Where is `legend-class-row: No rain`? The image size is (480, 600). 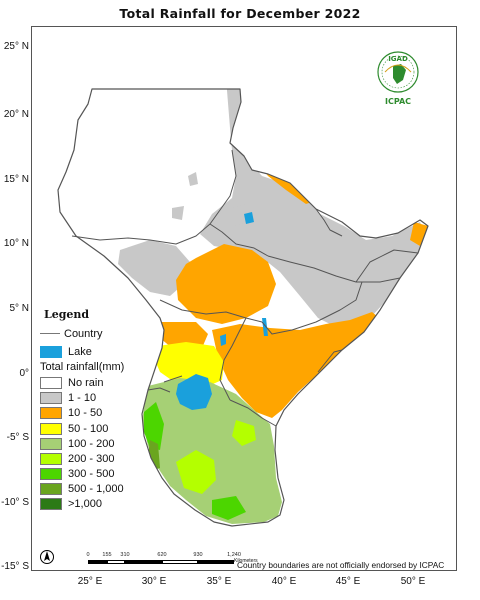
legend-class-row: No rain is located at coordinates (110, 382).